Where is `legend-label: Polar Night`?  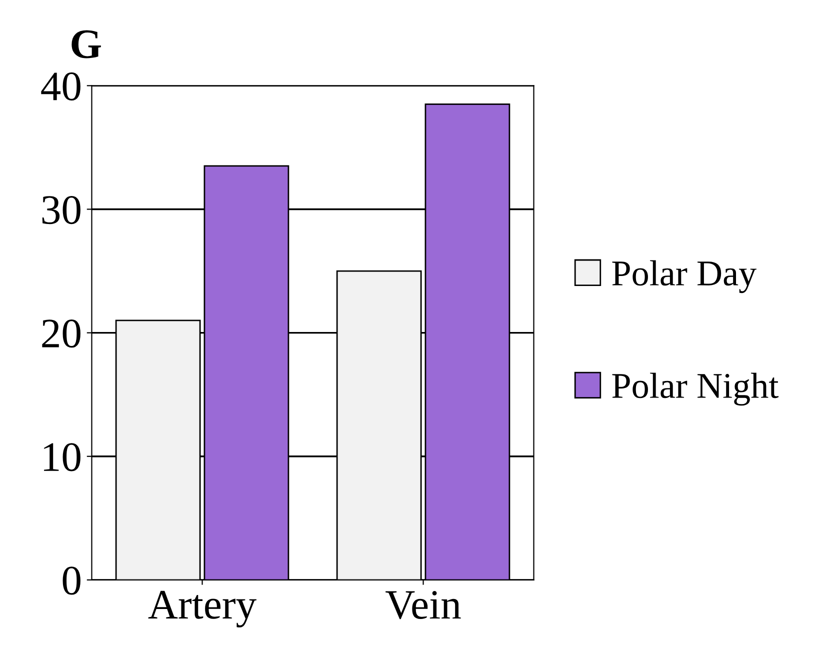
legend-label: Polar Night is located at coordinates (695, 389).